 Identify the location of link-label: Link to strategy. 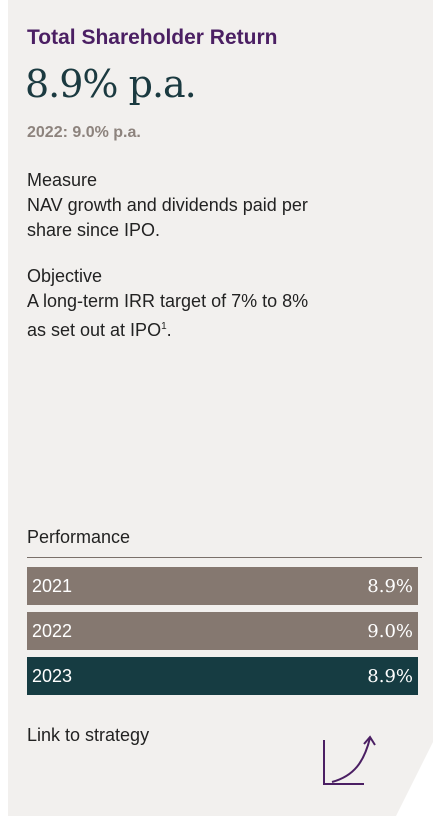
(88, 735).